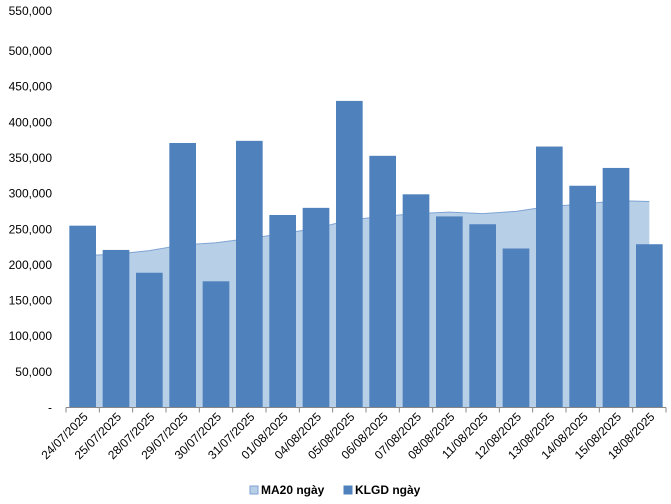 The height and width of the screenshot is (504, 671). I want to click on y-tick-label: 50,000, so click(33, 372).